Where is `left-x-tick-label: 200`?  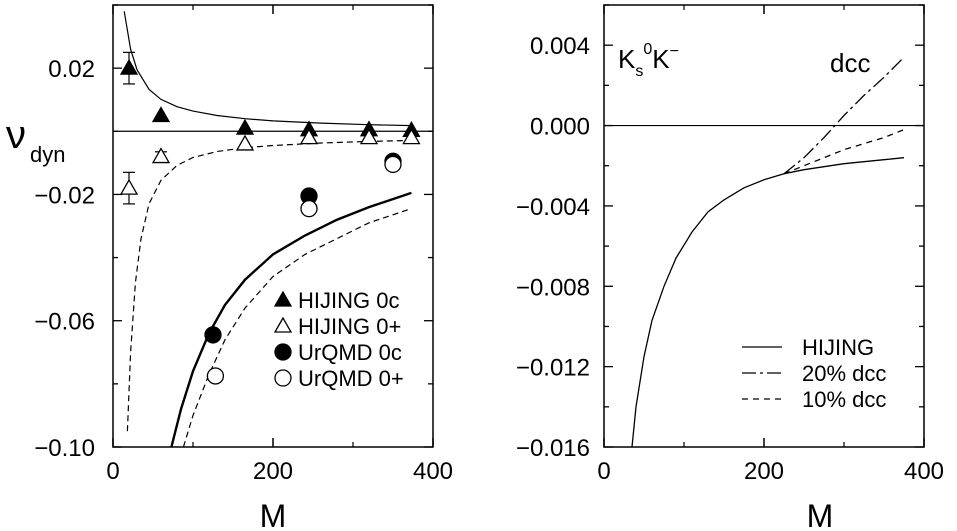
left-x-tick-label: 200 is located at coordinates (273, 471).